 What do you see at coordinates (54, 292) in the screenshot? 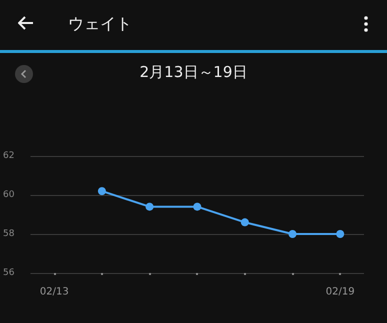
I see `x-tick-label: 02/13` at bounding box center [54, 292].